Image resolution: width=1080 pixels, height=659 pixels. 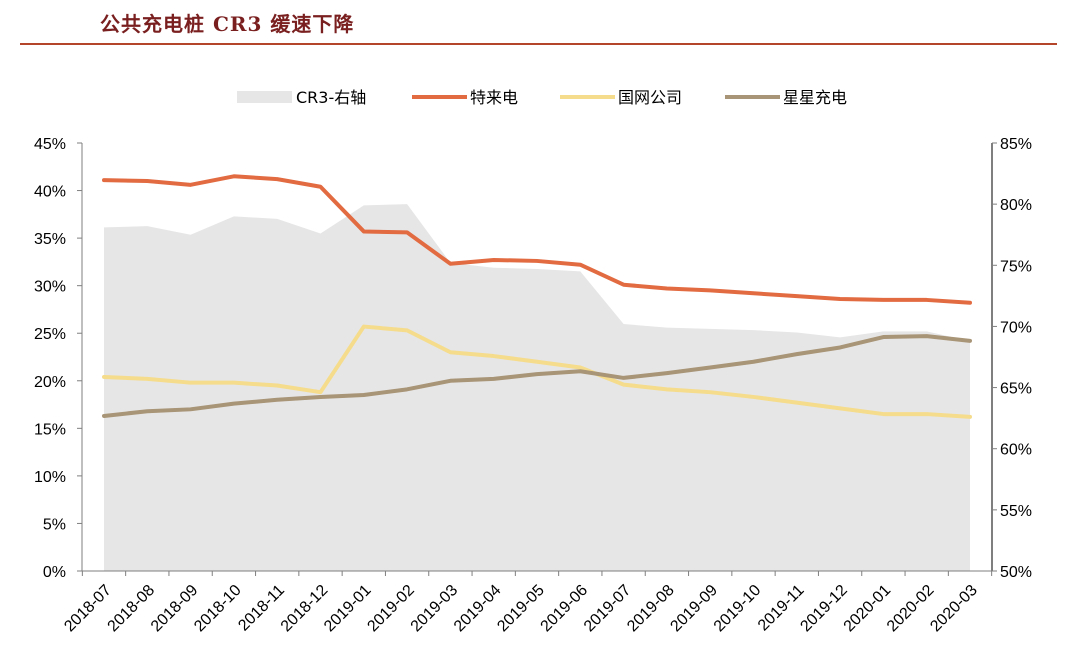 What do you see at coordinates (50, 477) in the screenshot?
I see `left-tick-label: 10%` at bounding box center [50, 477].